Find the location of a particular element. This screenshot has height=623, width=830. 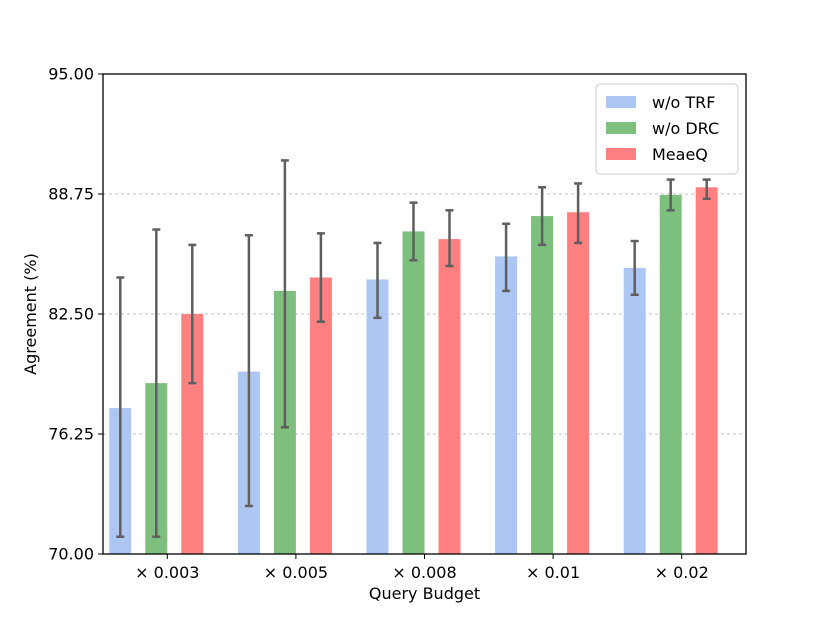

y-tick-label: 95.00 is located at coordinates (71, 74).